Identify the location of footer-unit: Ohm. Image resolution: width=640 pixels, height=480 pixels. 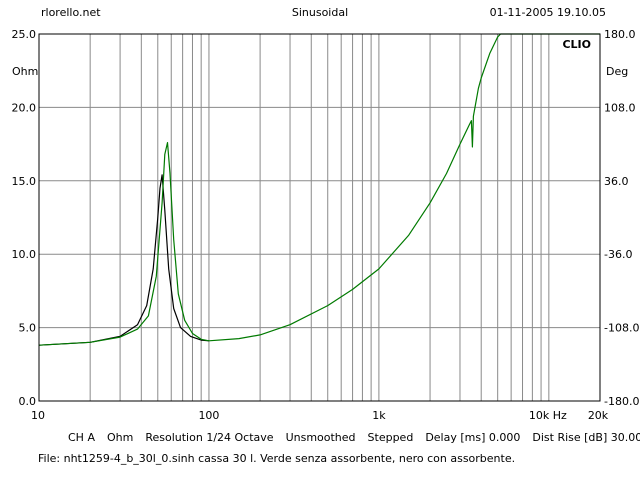
(120, 437).